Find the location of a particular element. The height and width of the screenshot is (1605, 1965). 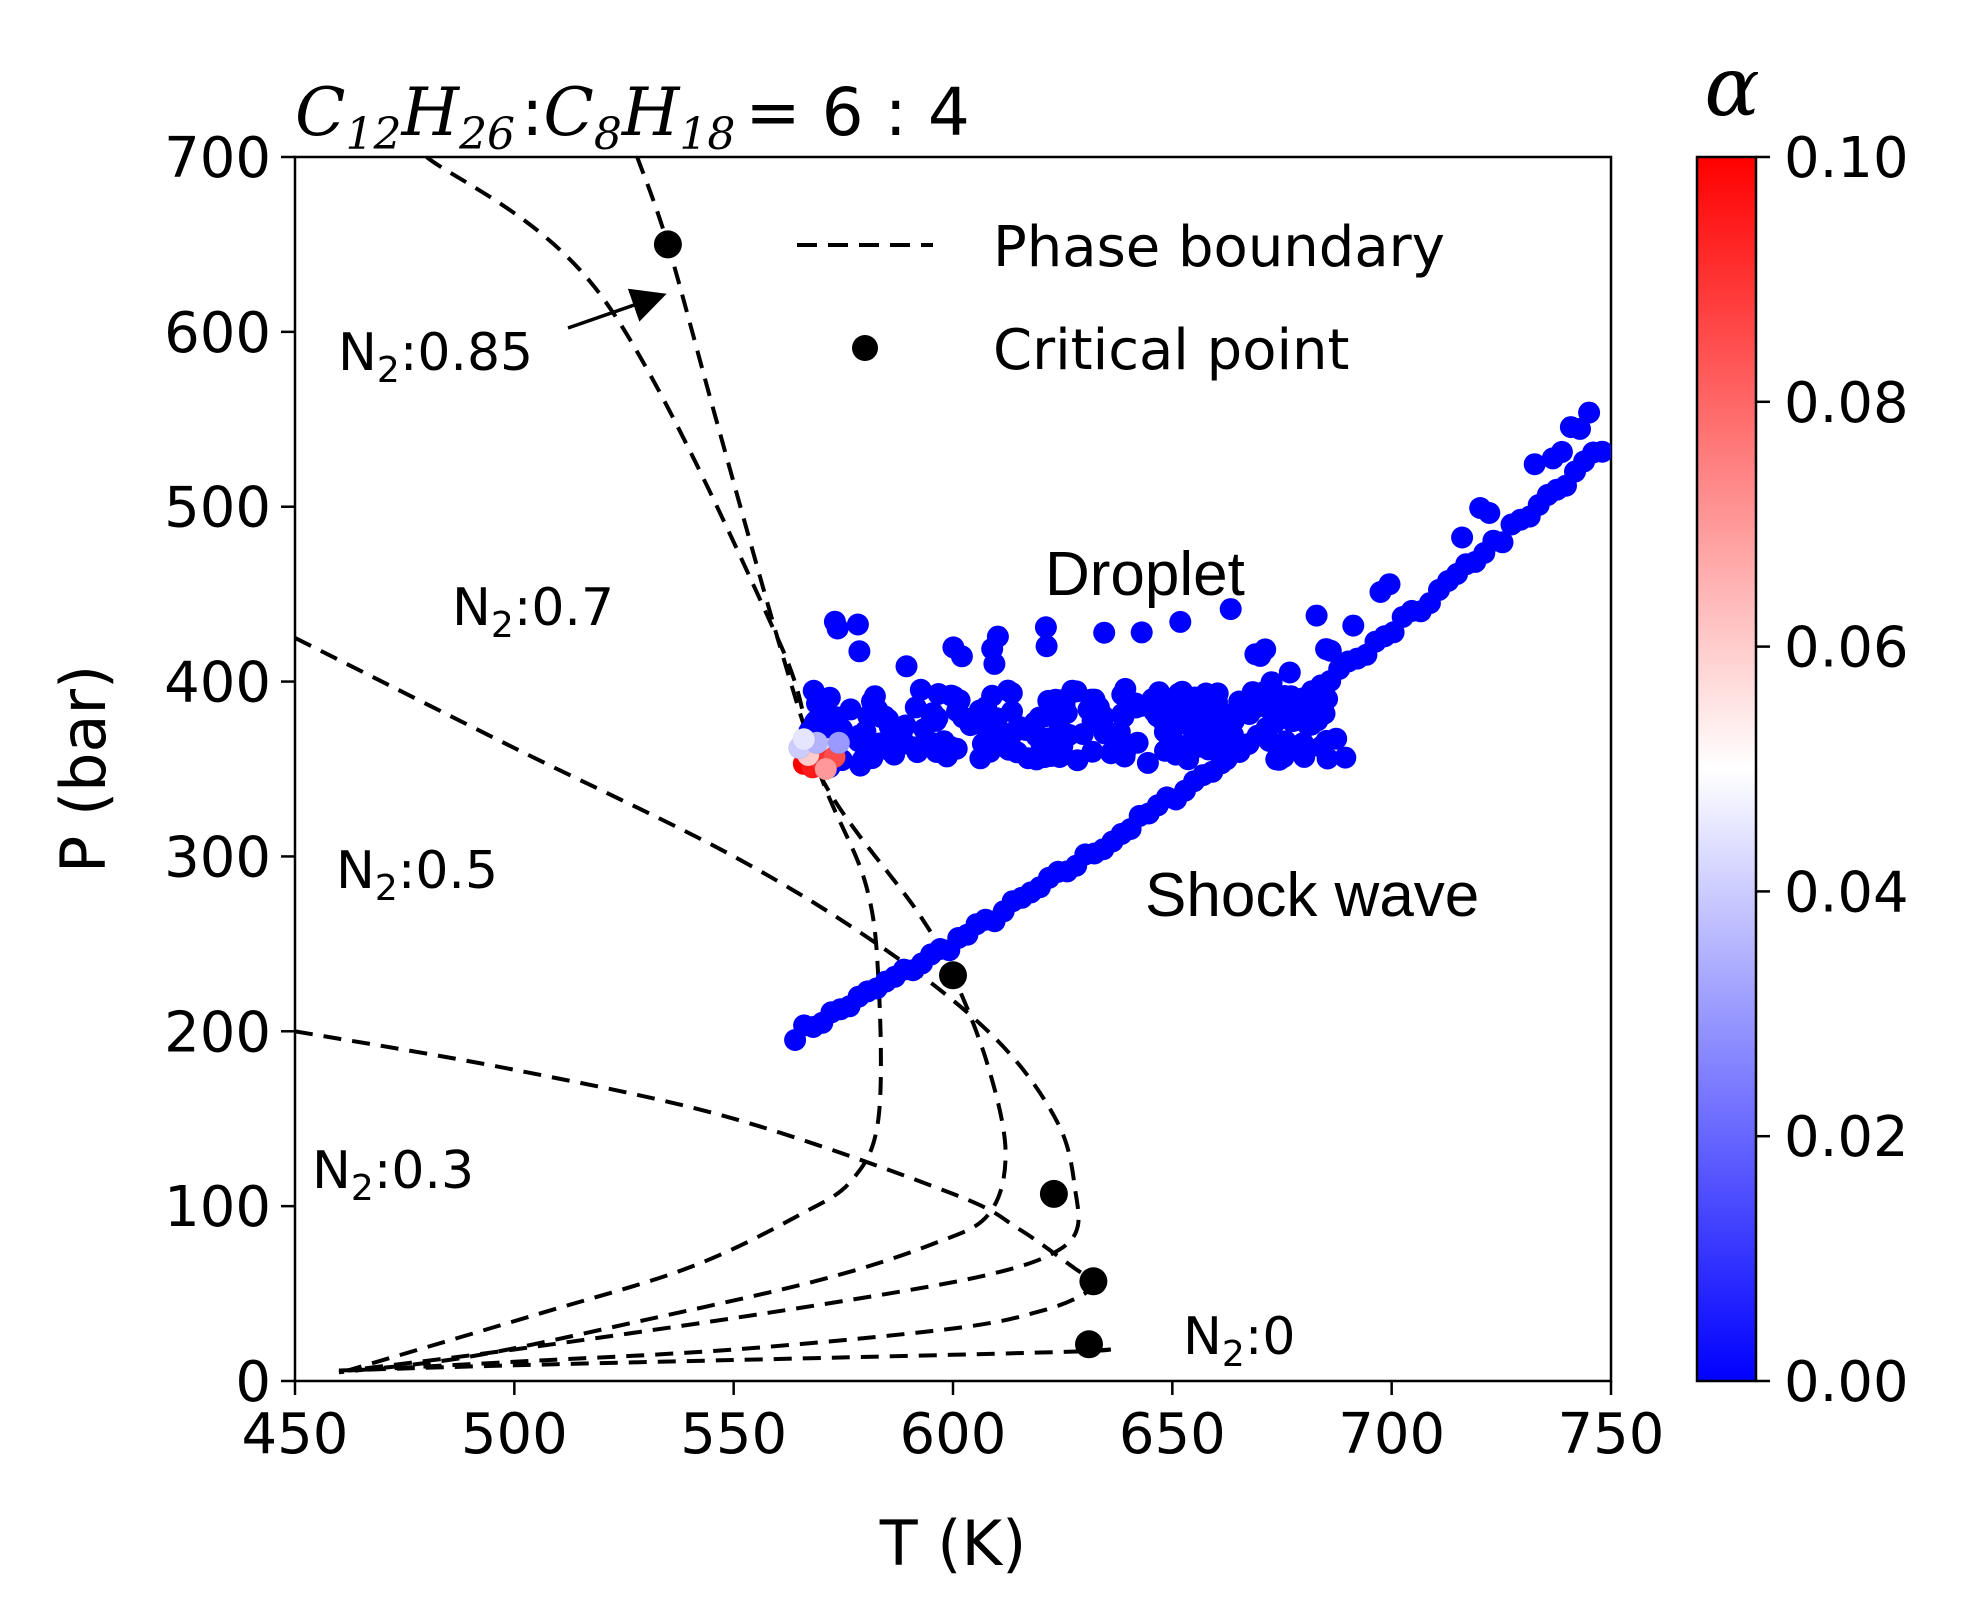

y-tick-label: 300 is located at coordinates (217, 857).